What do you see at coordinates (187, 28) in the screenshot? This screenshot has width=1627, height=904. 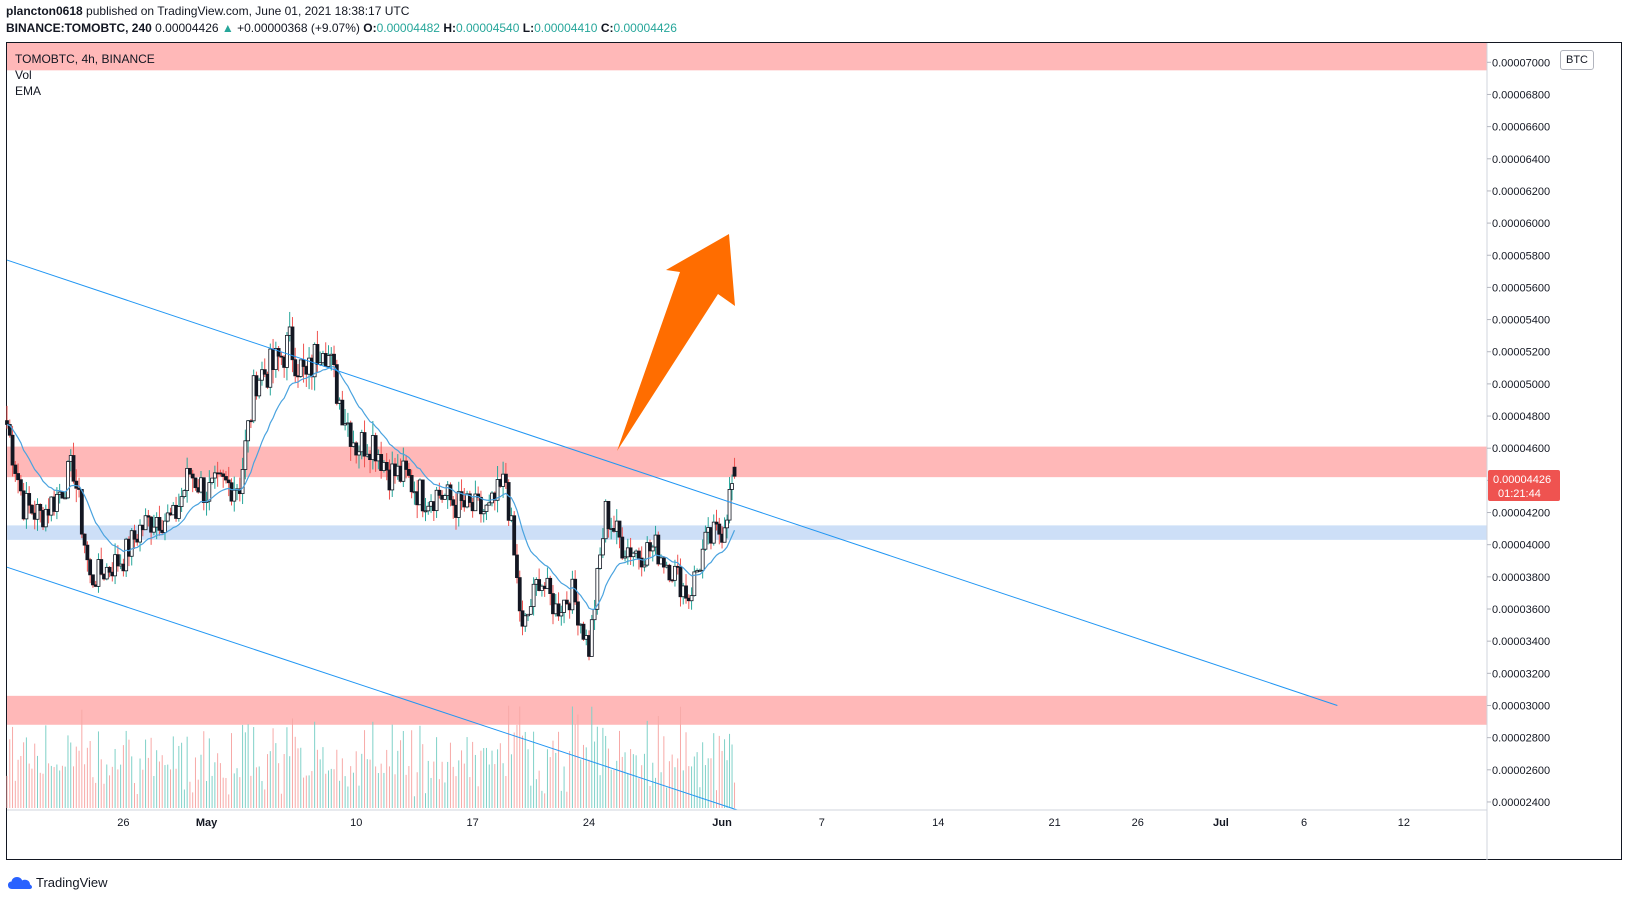 I see `last-price: 0.00004426` at bounding box center [187, 28].